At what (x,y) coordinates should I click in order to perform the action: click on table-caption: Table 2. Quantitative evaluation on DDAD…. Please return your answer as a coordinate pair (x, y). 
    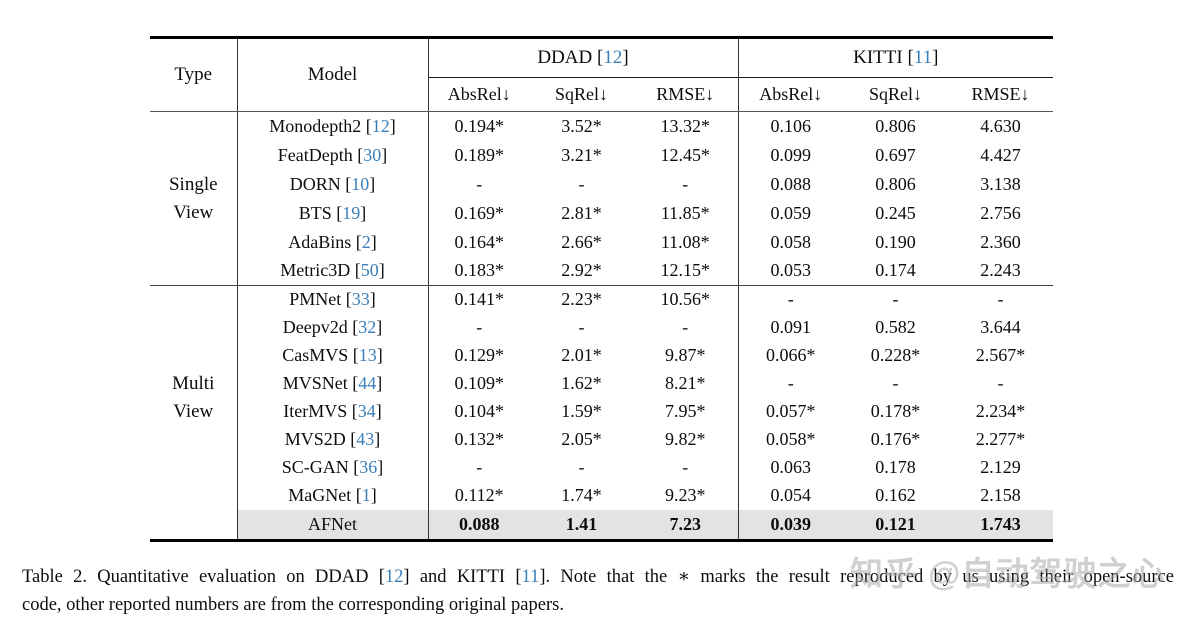
    Looking at the image, I should click on (598, 591).